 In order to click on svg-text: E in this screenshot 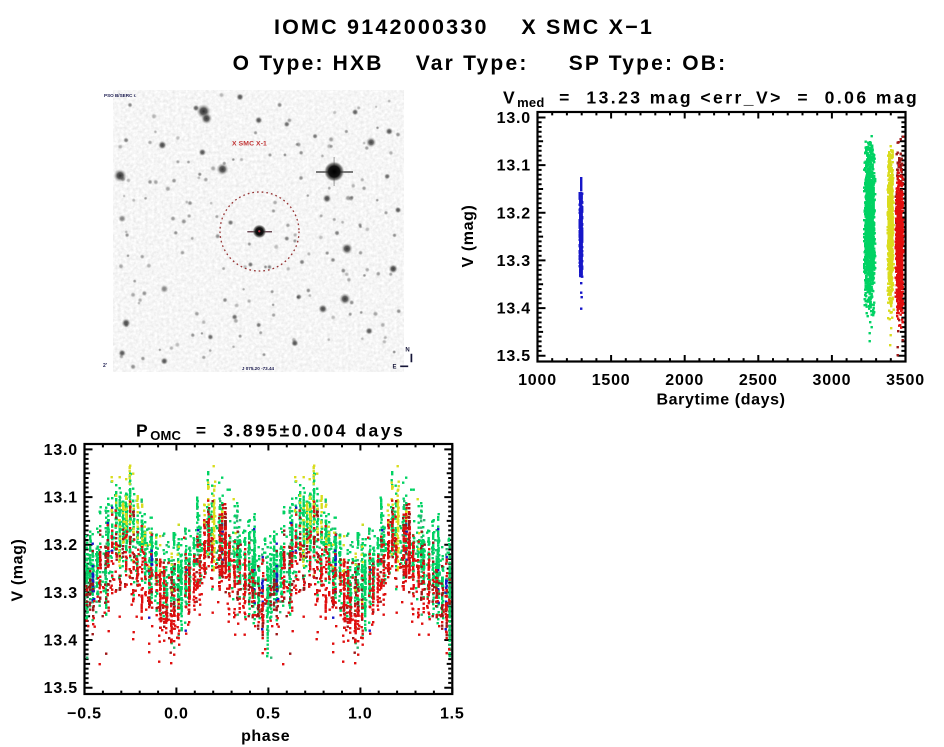, I will do `click(394, 368)`.